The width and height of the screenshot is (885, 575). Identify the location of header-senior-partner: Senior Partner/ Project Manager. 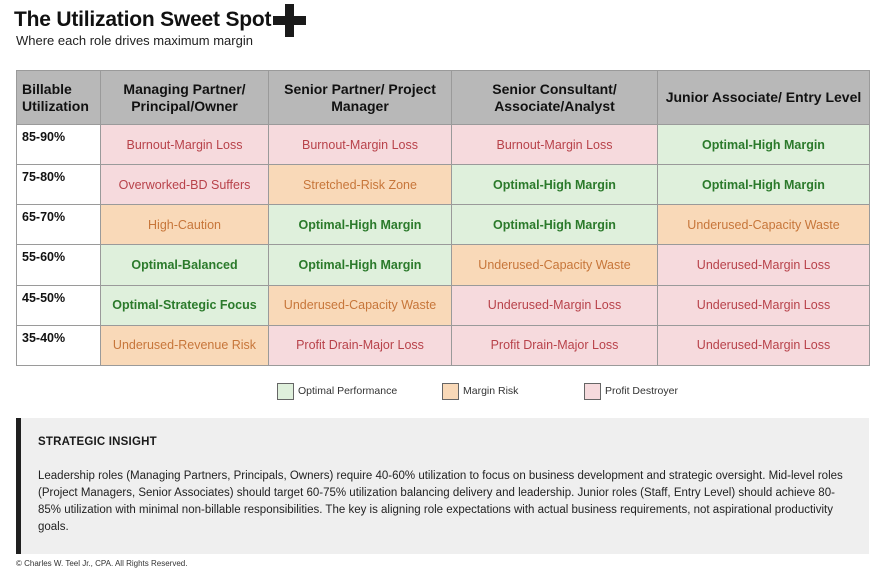
(360, 97).